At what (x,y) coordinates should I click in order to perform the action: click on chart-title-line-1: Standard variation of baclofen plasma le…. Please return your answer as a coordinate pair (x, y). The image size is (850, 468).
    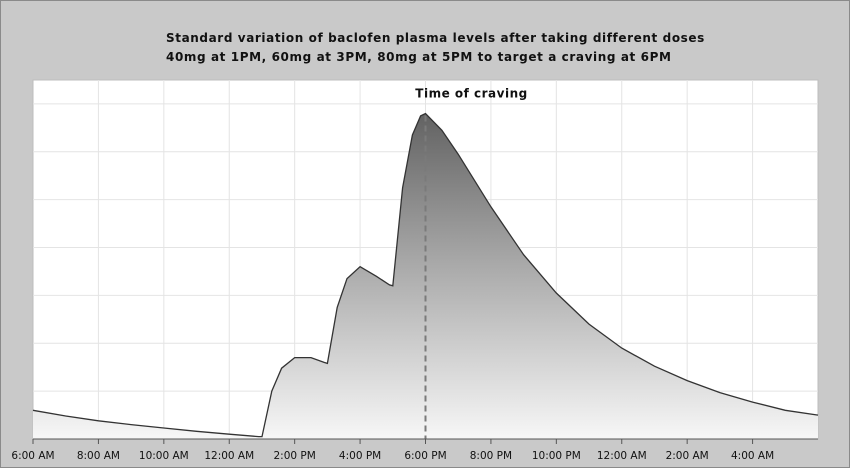
    Looking at the image, I should click on (435, 38).